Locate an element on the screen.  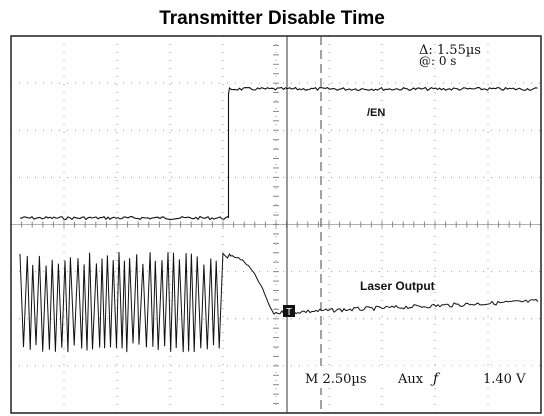
timebase-readout: M 2.50µs is located at coordinates (336, 379).